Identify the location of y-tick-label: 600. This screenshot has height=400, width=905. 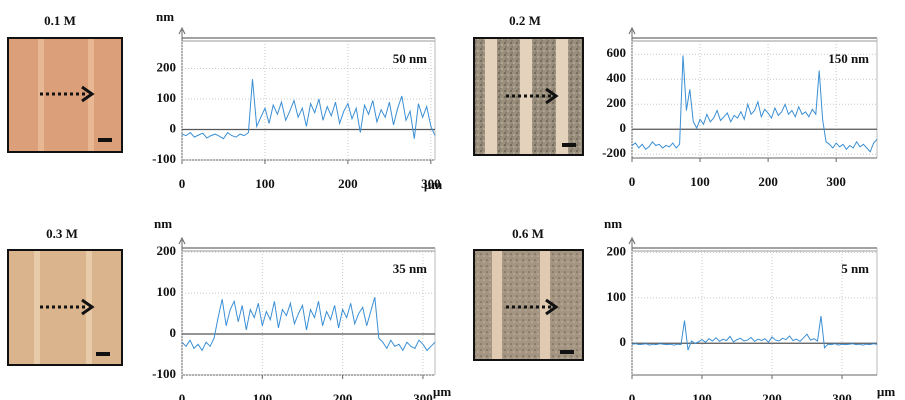
(617, 52).